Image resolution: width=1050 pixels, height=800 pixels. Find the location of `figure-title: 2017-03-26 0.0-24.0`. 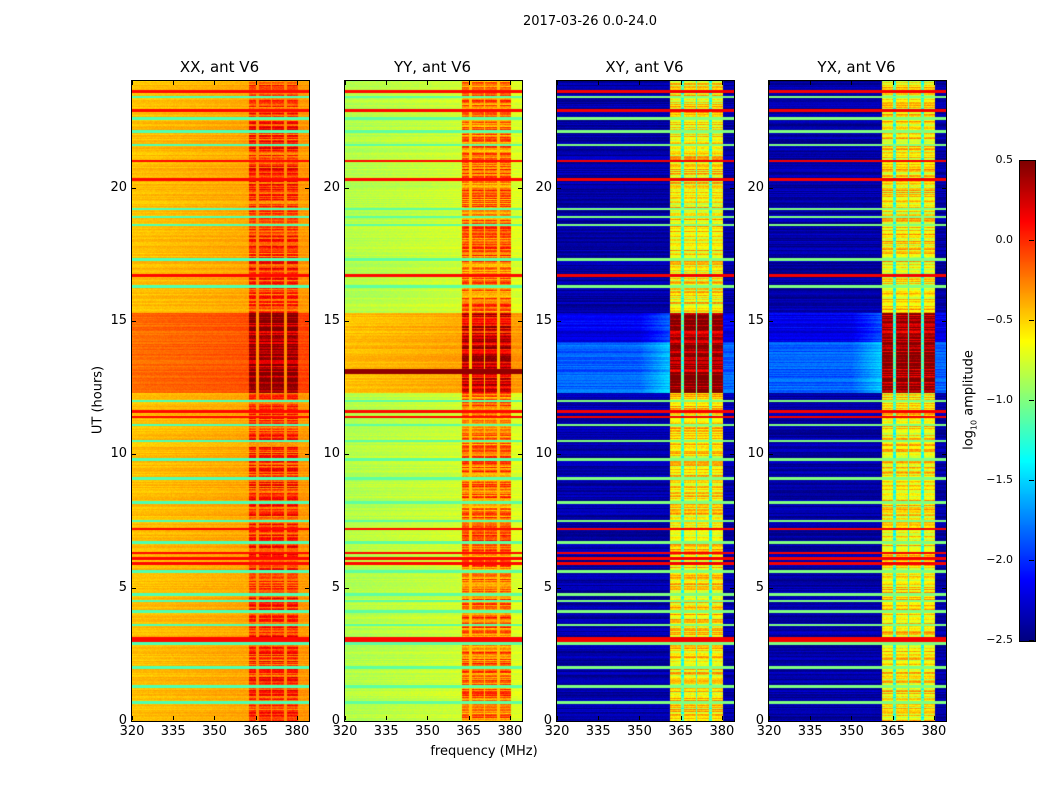

figure-title: 2017-03-26 0.0-24.0 is located at coordinates (590, 21).